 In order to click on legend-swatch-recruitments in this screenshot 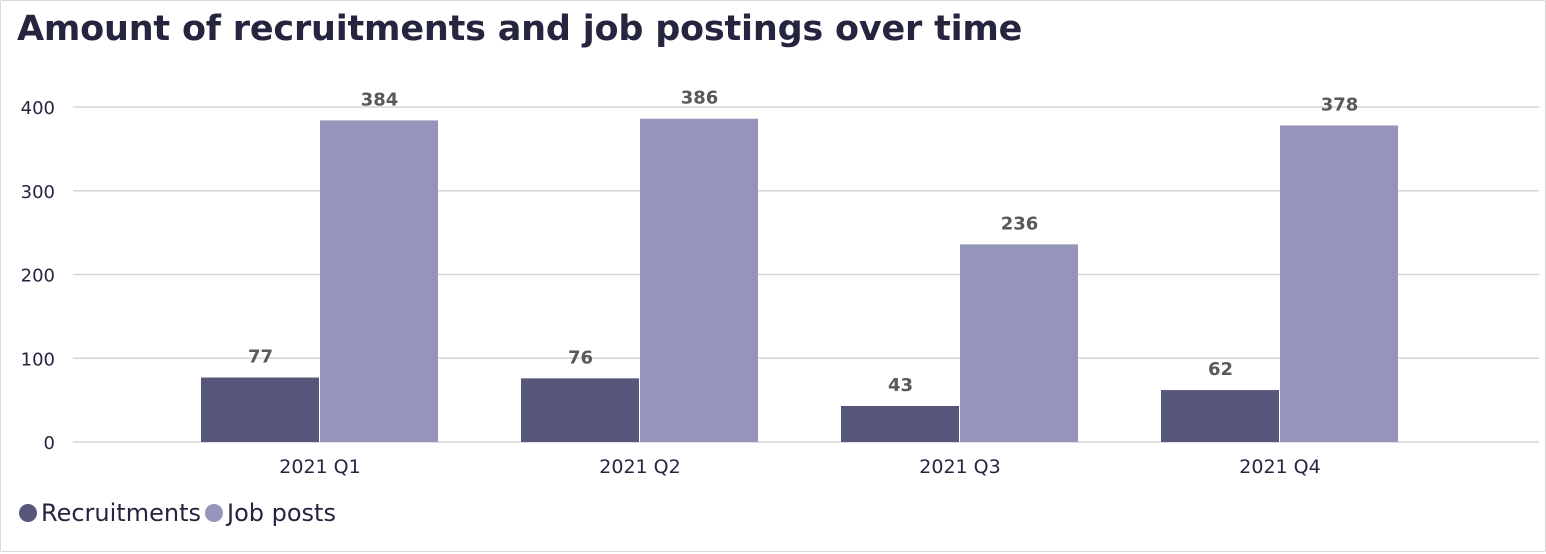, I will do `click(28, 513)`.